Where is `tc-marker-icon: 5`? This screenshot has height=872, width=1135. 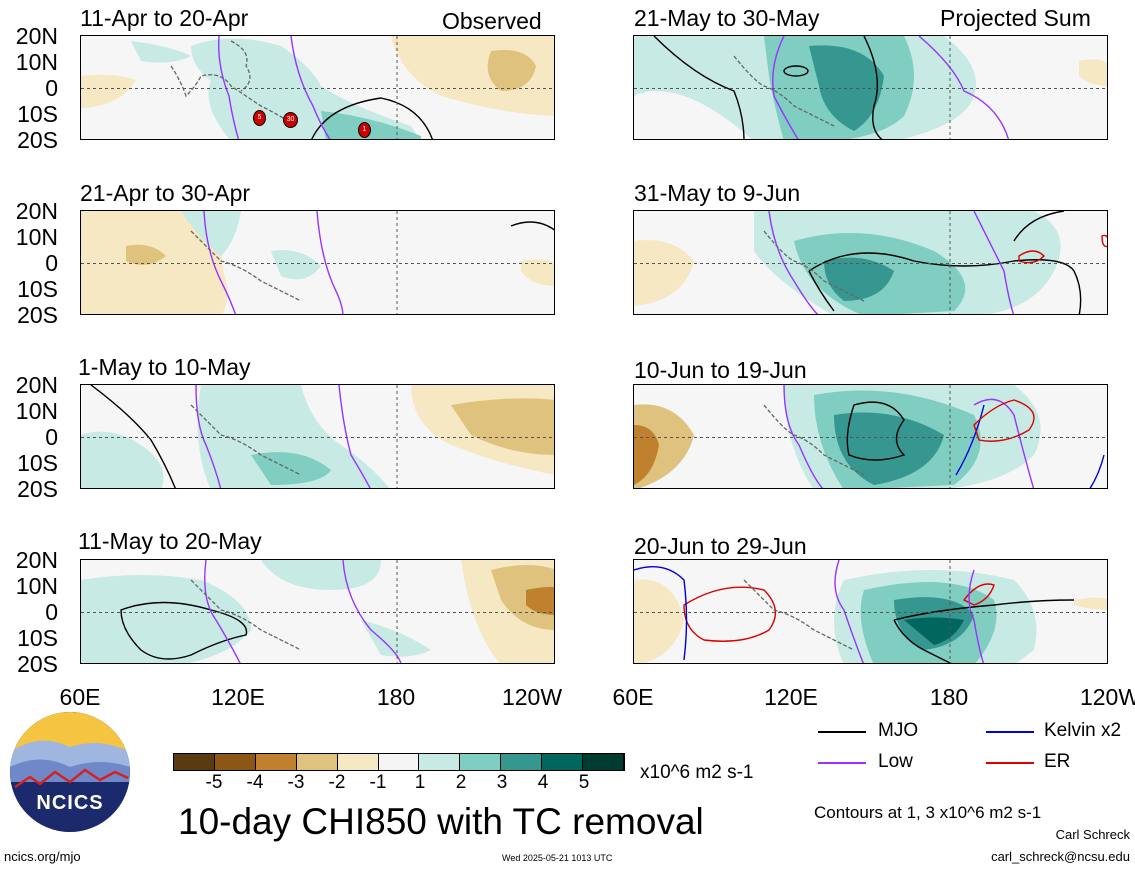
tc-marker-icon: 5 is located at coordinates (259, 118).